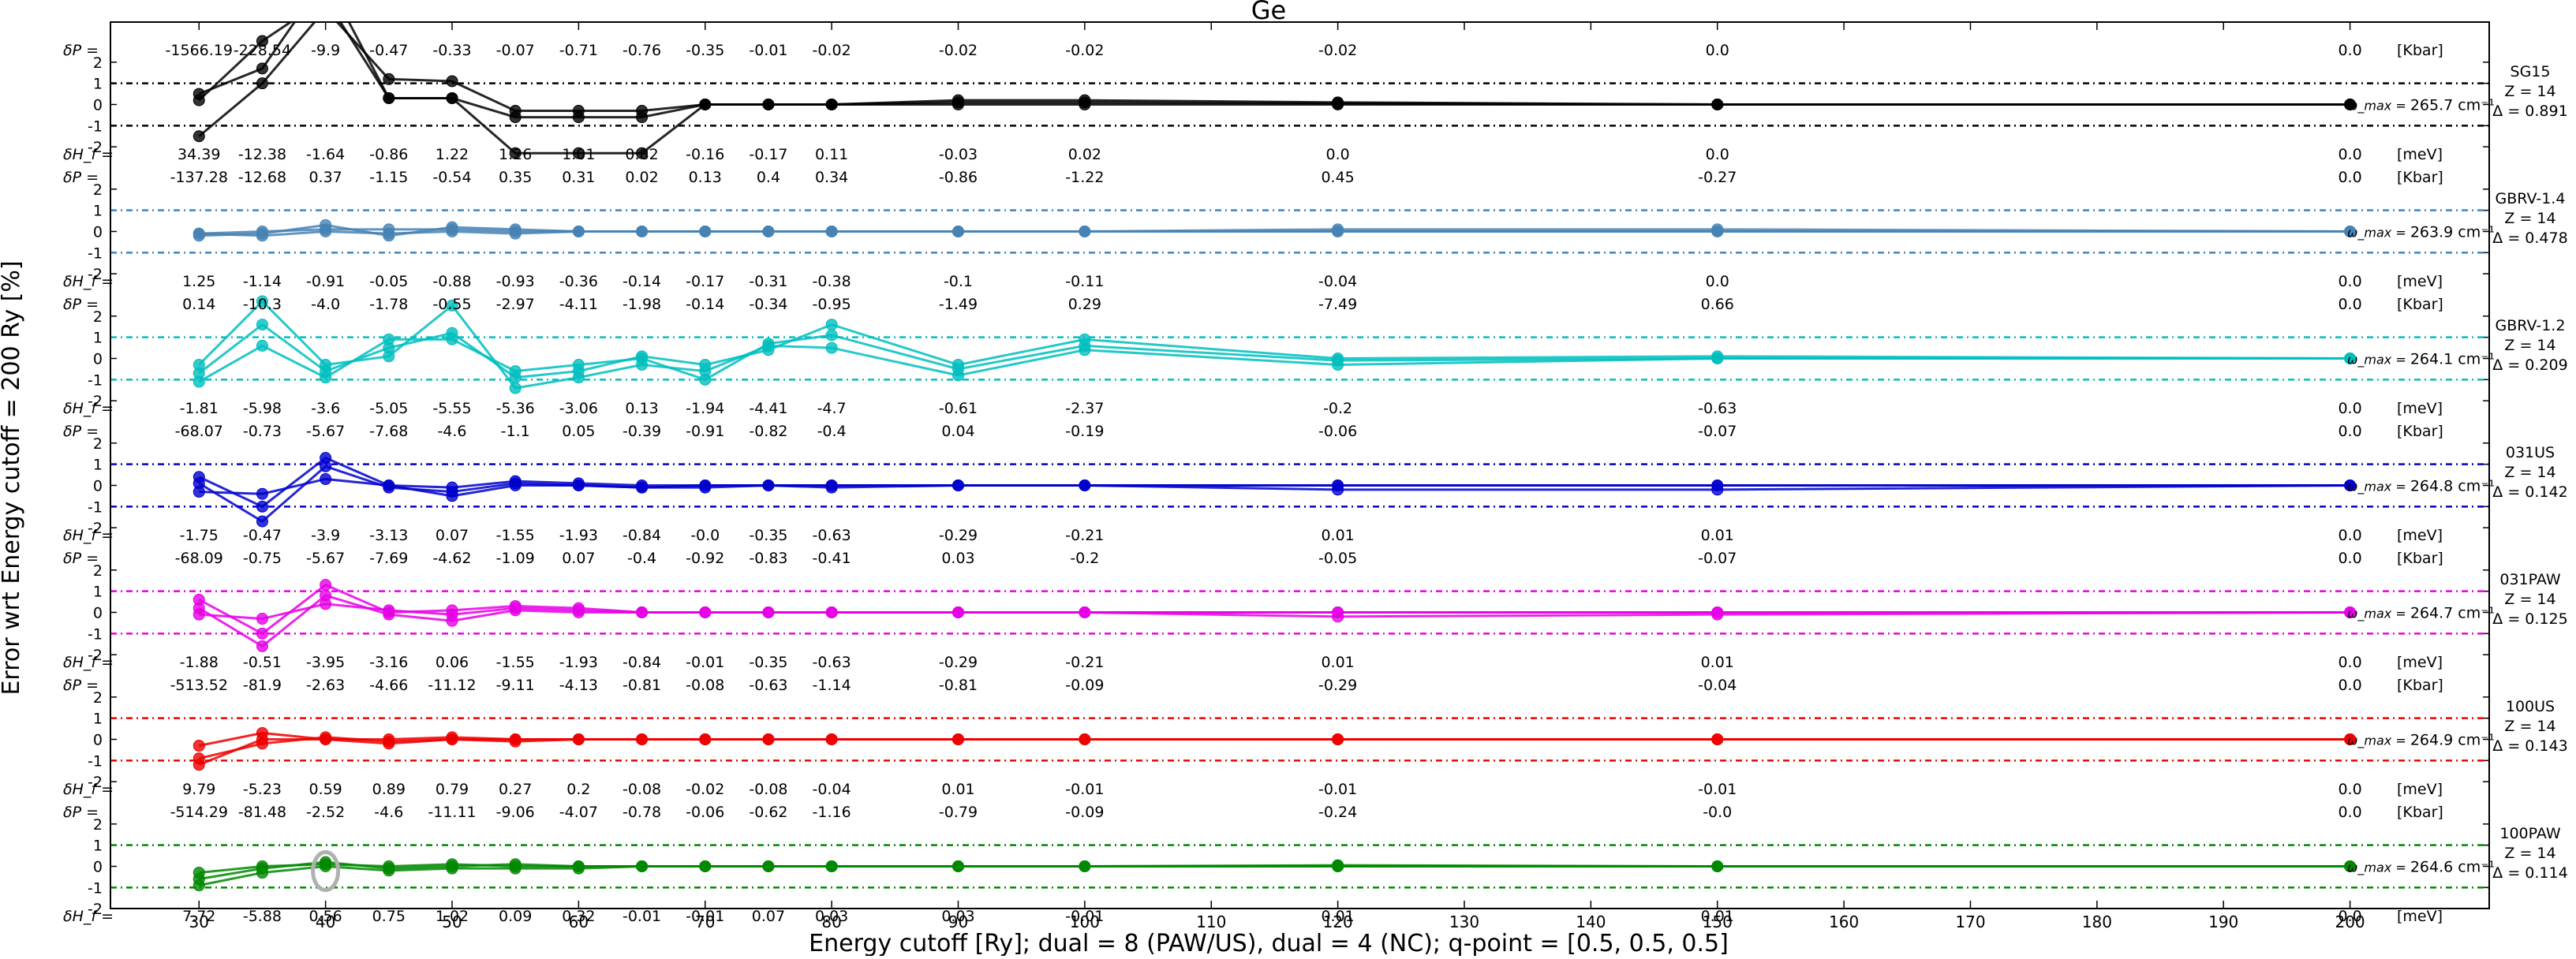 Image resolution: width=2576 pixels, height=959 pixels. Describe the element at coordinates (2529, 619) in the screenshot. I see `panel-delta-label: Δ = 0.125` at that location.